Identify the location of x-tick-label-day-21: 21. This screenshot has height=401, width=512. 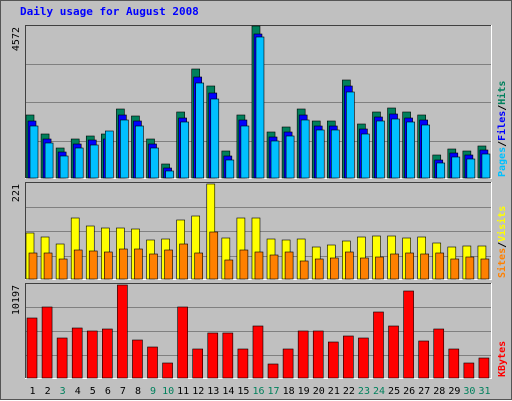
(334, 391).